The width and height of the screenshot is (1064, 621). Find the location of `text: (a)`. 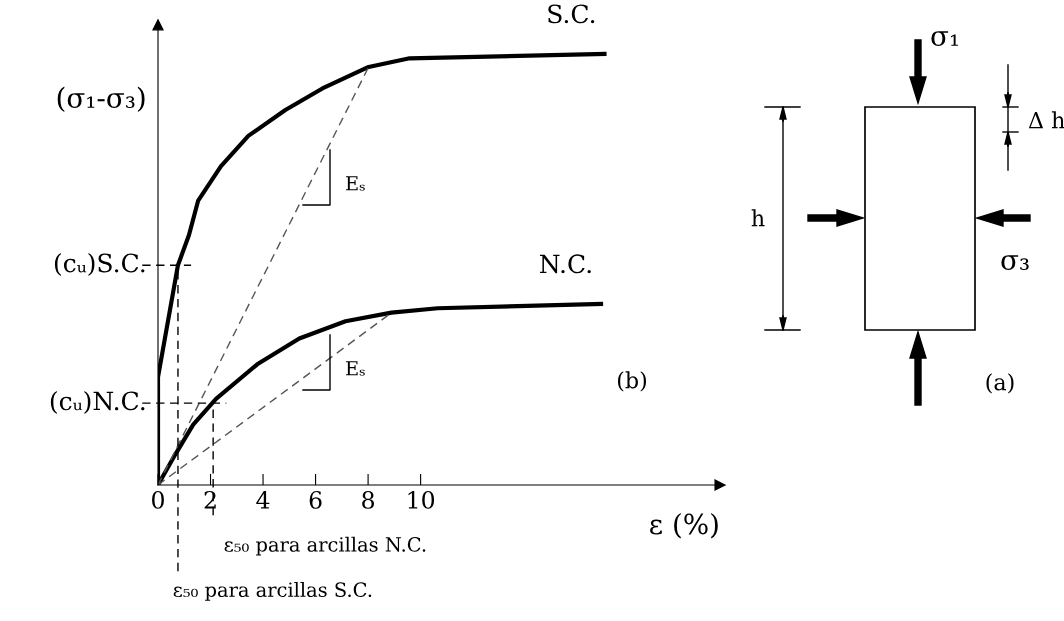

text: (a) is located at coordinates (1000, 383).